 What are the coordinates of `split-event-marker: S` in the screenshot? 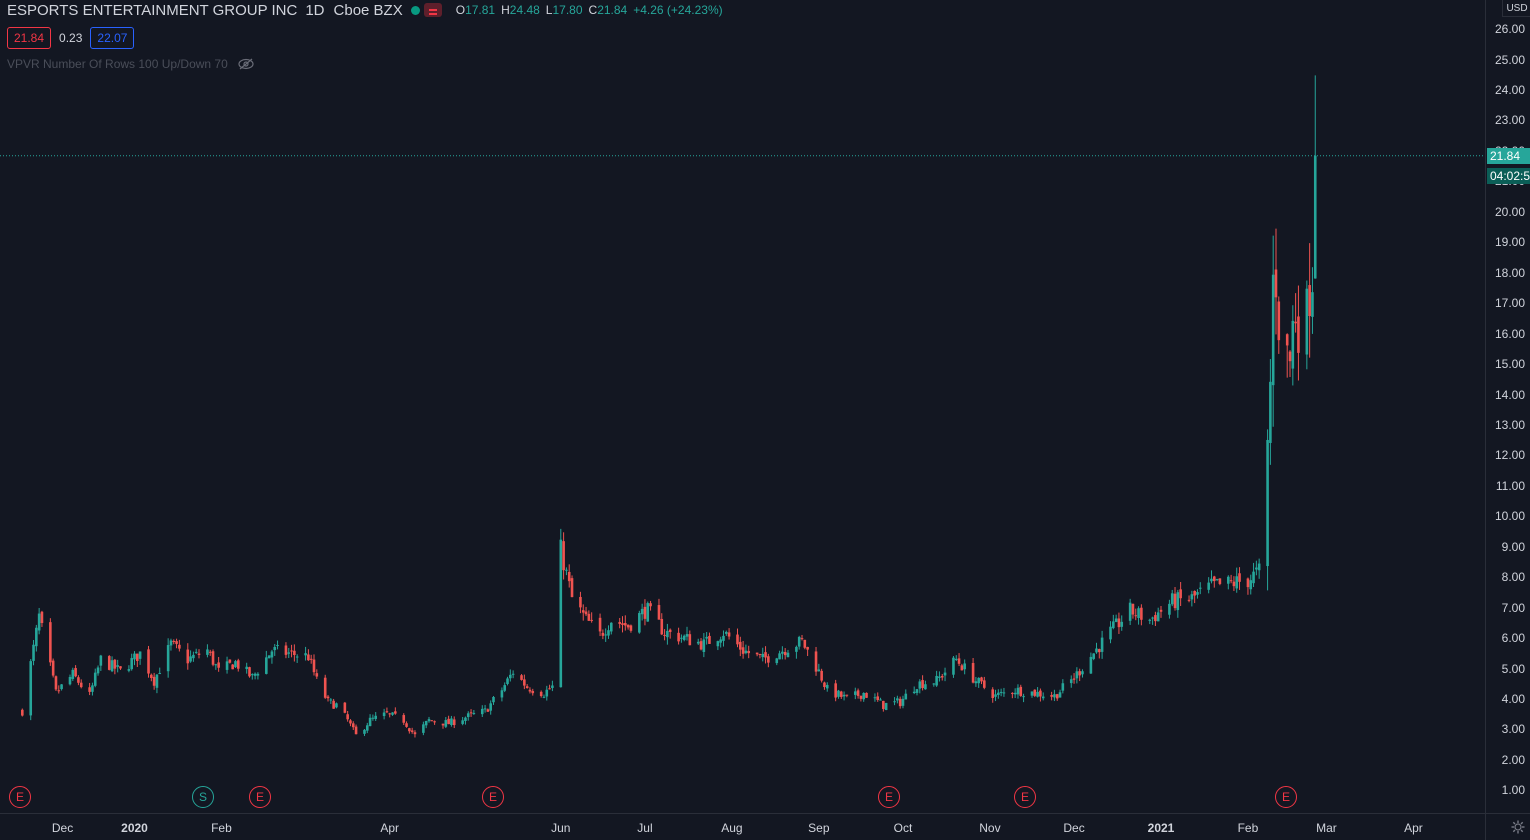 It's located at (203, 797).